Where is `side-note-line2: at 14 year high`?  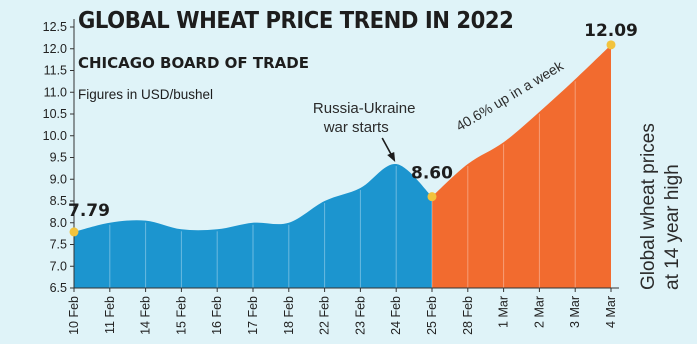 side-note-line2: at 14 year high is located at coordinates (672, 227).